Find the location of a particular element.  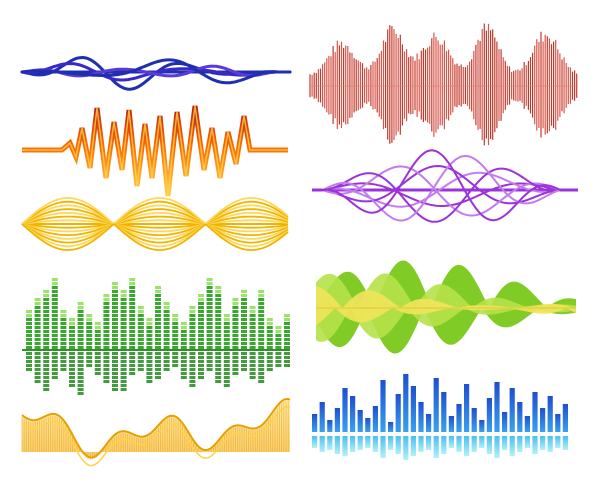

yellow-lens-wave is located at coordinates (155, 224).